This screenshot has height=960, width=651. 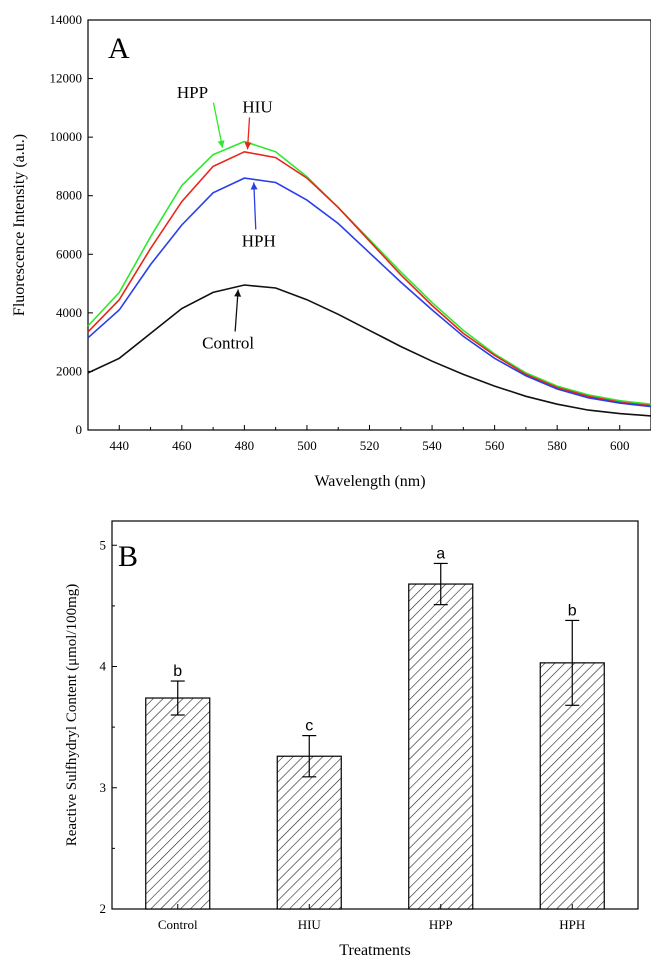 What do you see at coordinates (66, 19) in the screenshot?
I see `y-tick-label-a: 14000` at bounding box center [66, 19].